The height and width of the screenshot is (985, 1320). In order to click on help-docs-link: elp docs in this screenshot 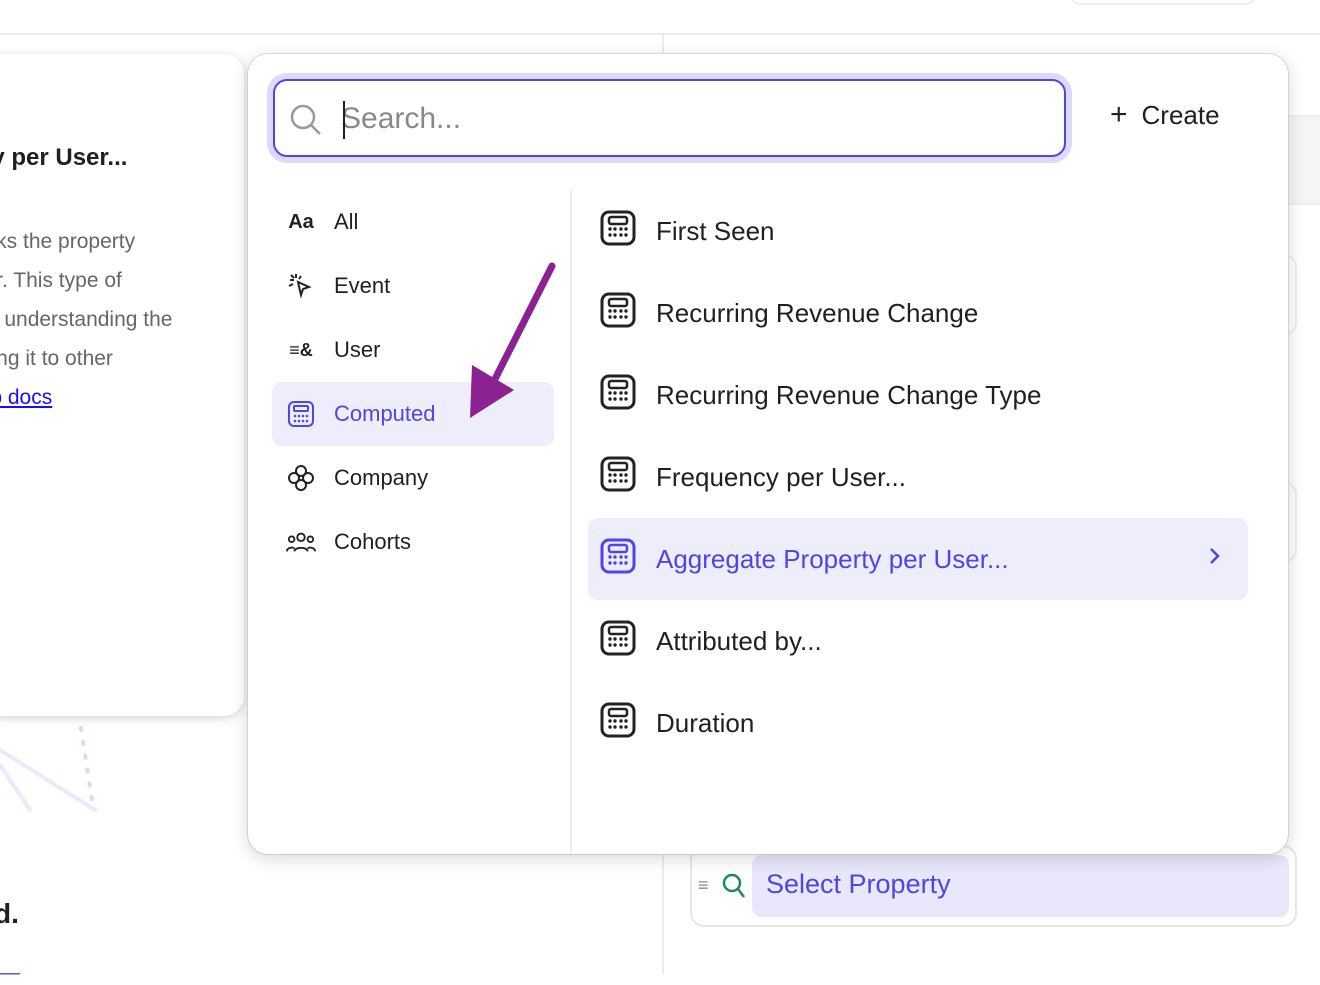, I will do `click(26, 397)`.